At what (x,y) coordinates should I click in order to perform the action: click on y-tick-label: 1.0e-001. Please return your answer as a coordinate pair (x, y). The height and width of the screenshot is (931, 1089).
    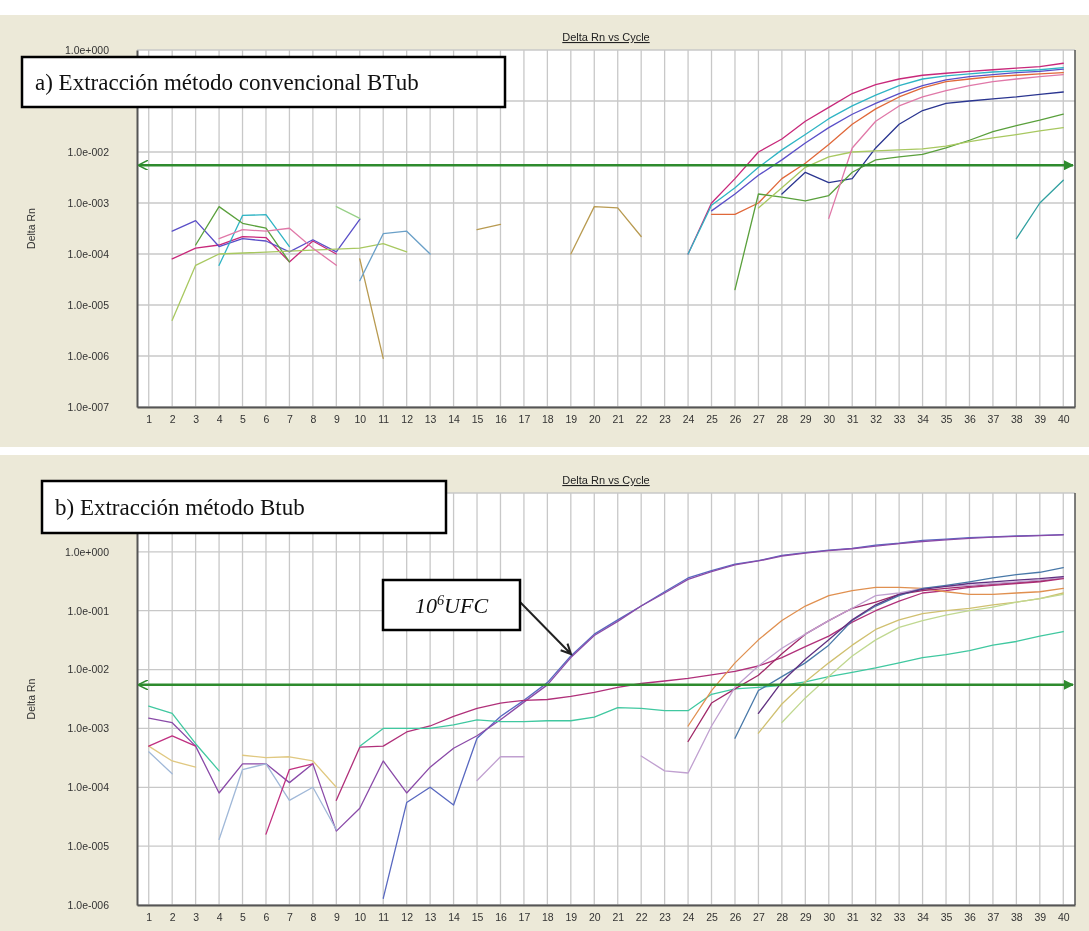
    Looking at the image, I should click on (88, 610).